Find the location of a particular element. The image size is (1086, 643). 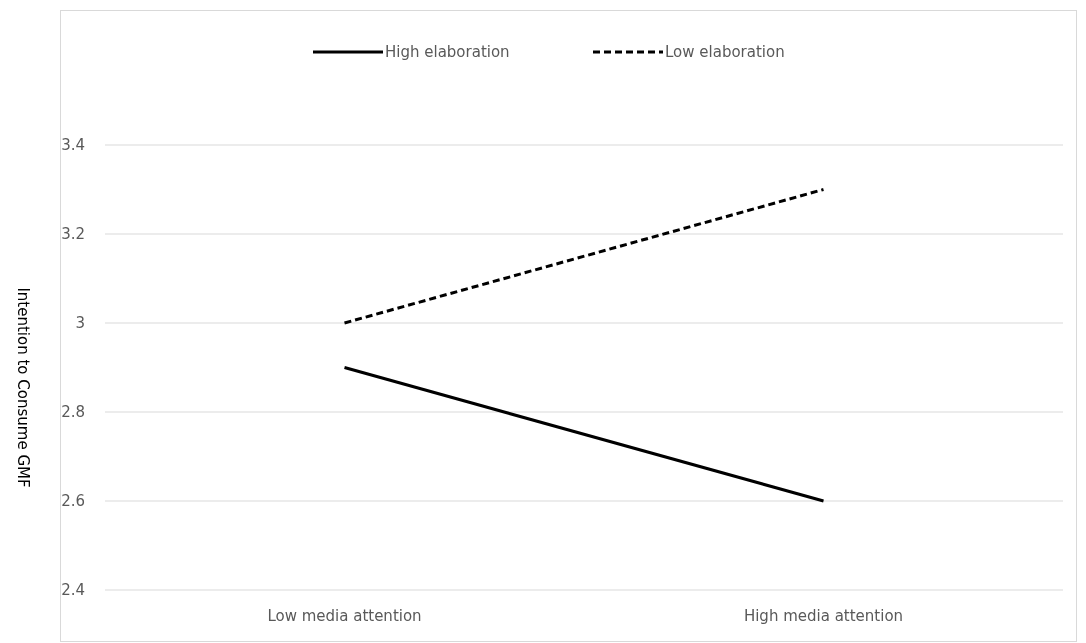

y-tick-label: 3.2 is located at coordinates (73, 234).